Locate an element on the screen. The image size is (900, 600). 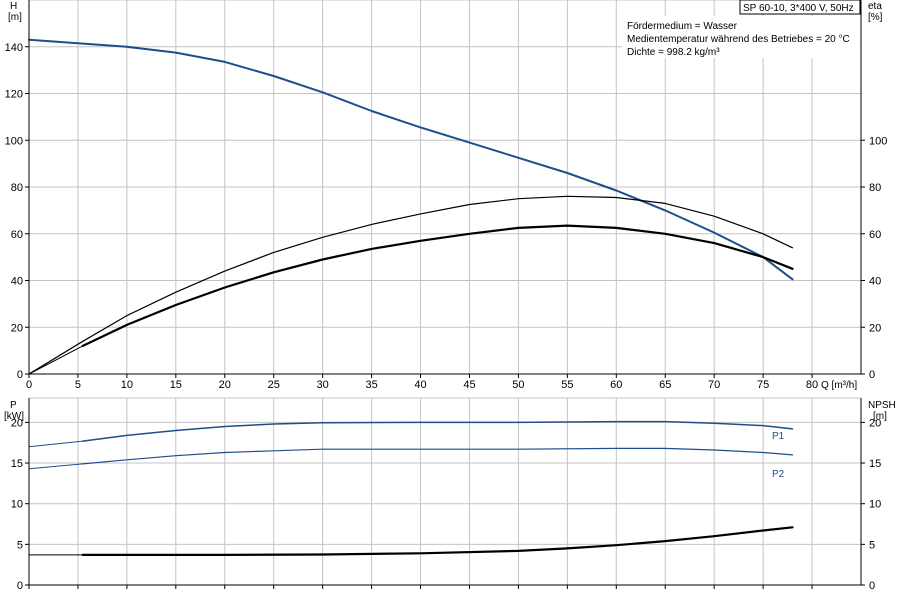
x-tick-label: 45 is located at coordinates (469, 385).